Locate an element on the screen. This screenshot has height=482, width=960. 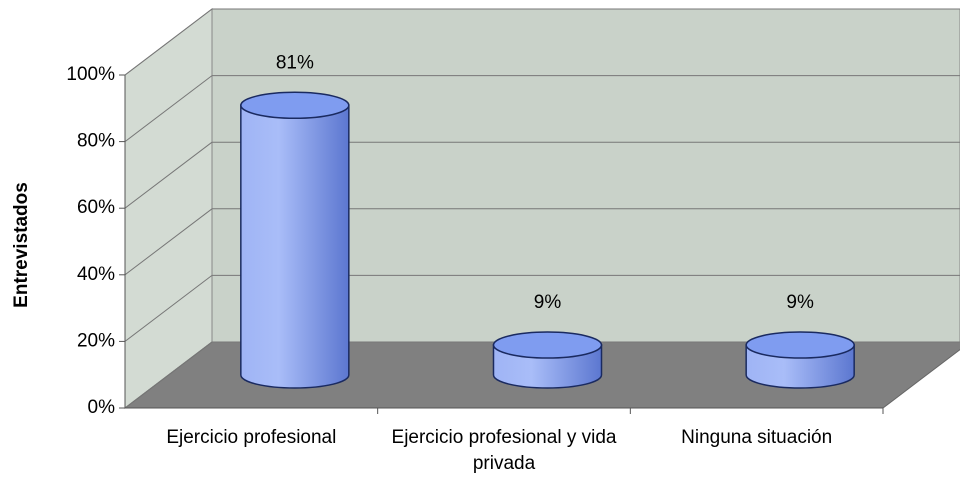
value-label: 81% is located at coordinates (295, 62).